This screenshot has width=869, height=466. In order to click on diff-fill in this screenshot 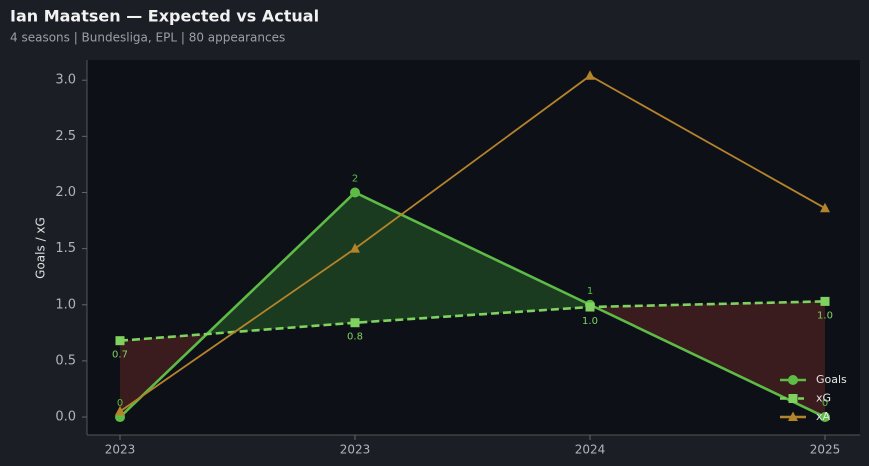, I will do `click(472, 257)`.